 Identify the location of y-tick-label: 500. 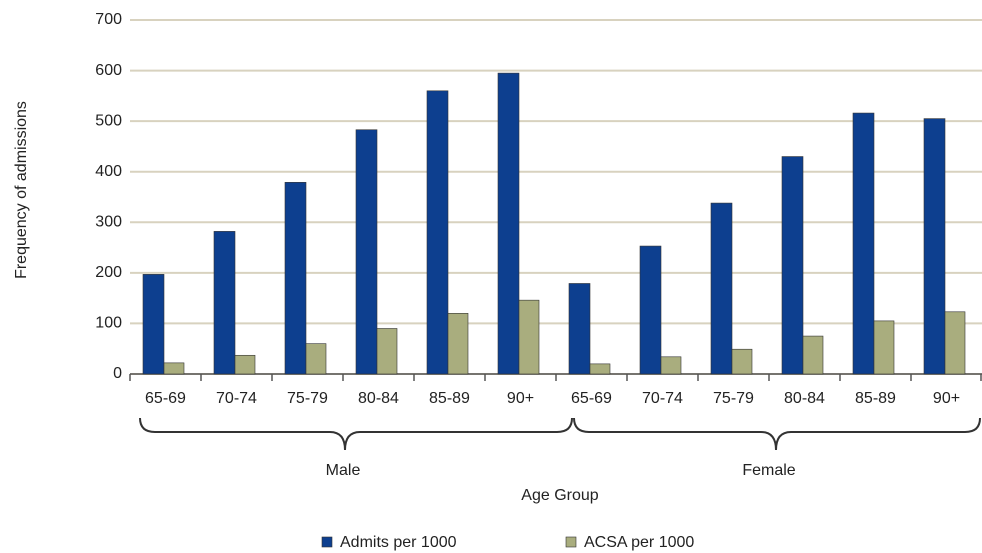
(108, 120).